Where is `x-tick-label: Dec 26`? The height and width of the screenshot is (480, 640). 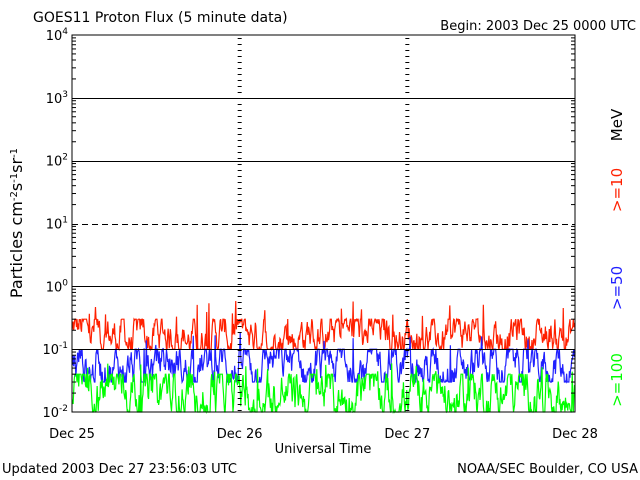
x-tick-label: Dec 26 is located at coordinates (240, 434).